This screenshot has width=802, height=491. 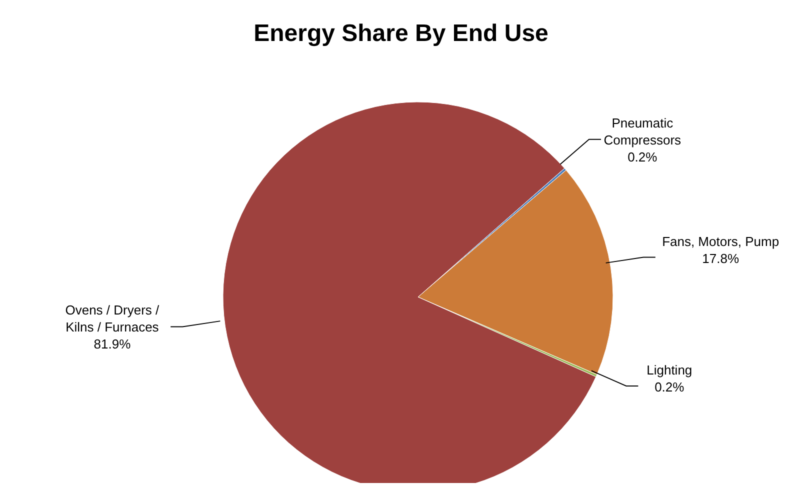 I want to click on slice-label: Lighting, so click(x=669, y=370).